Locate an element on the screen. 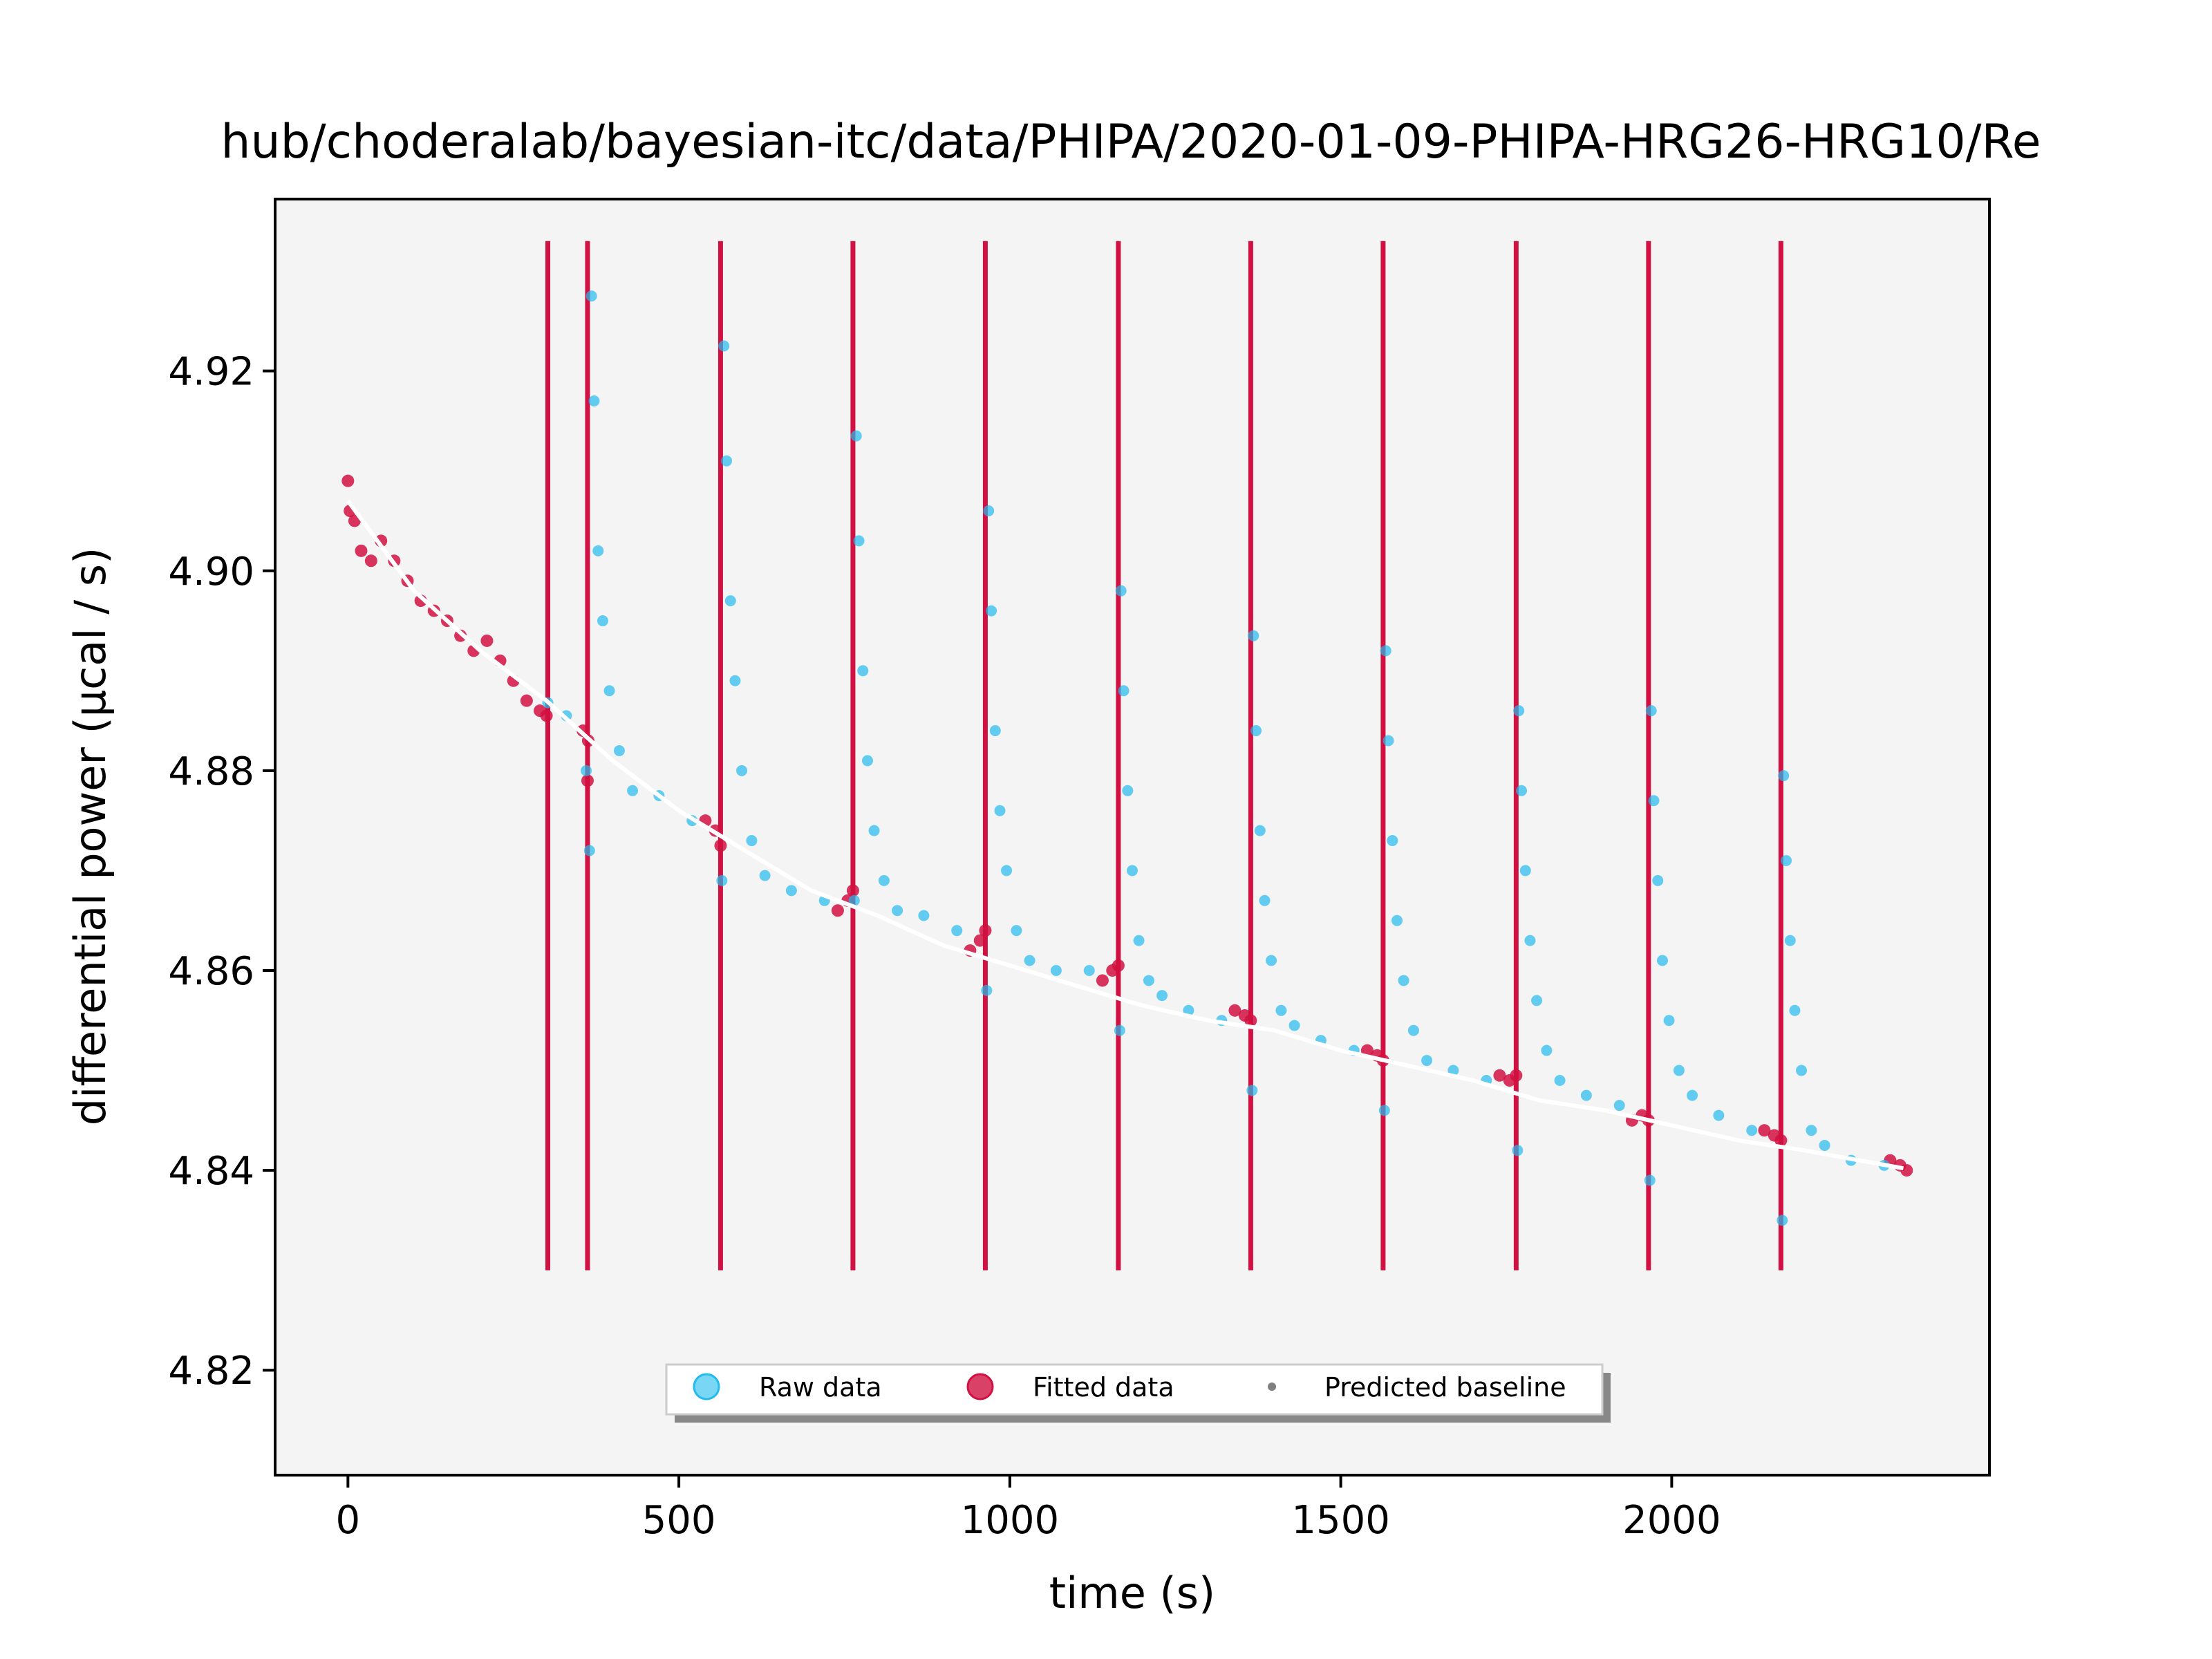  y-tick-label: 4.92 is located at coordinates (211, 372).